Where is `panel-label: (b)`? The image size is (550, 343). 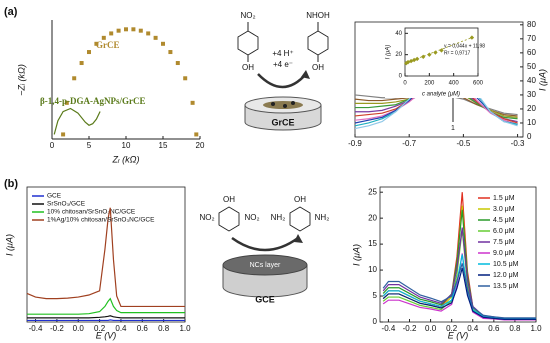
panel-label: (b) is located at coordinates (11, 184).